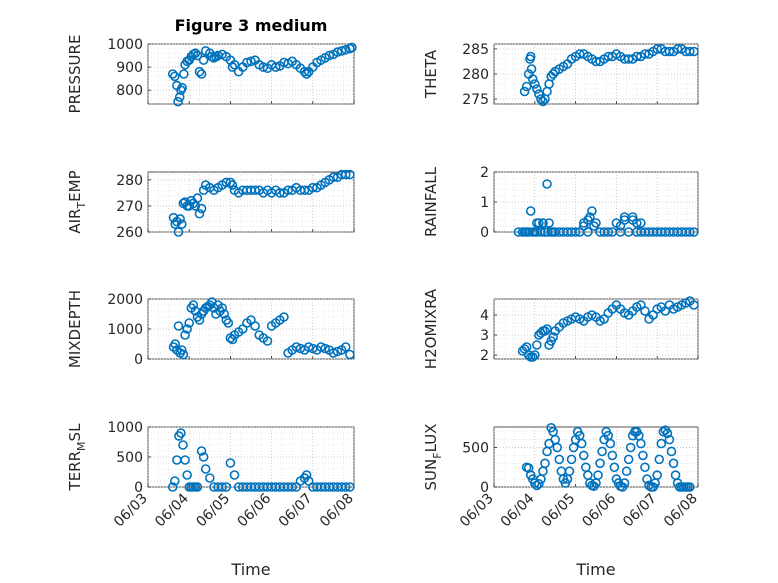 The image size is (778, 583). Describe the element at coordinates (560, 203) in the screenshot. I see `subplot-4: 0 1 2 RAINFALL` at that location.